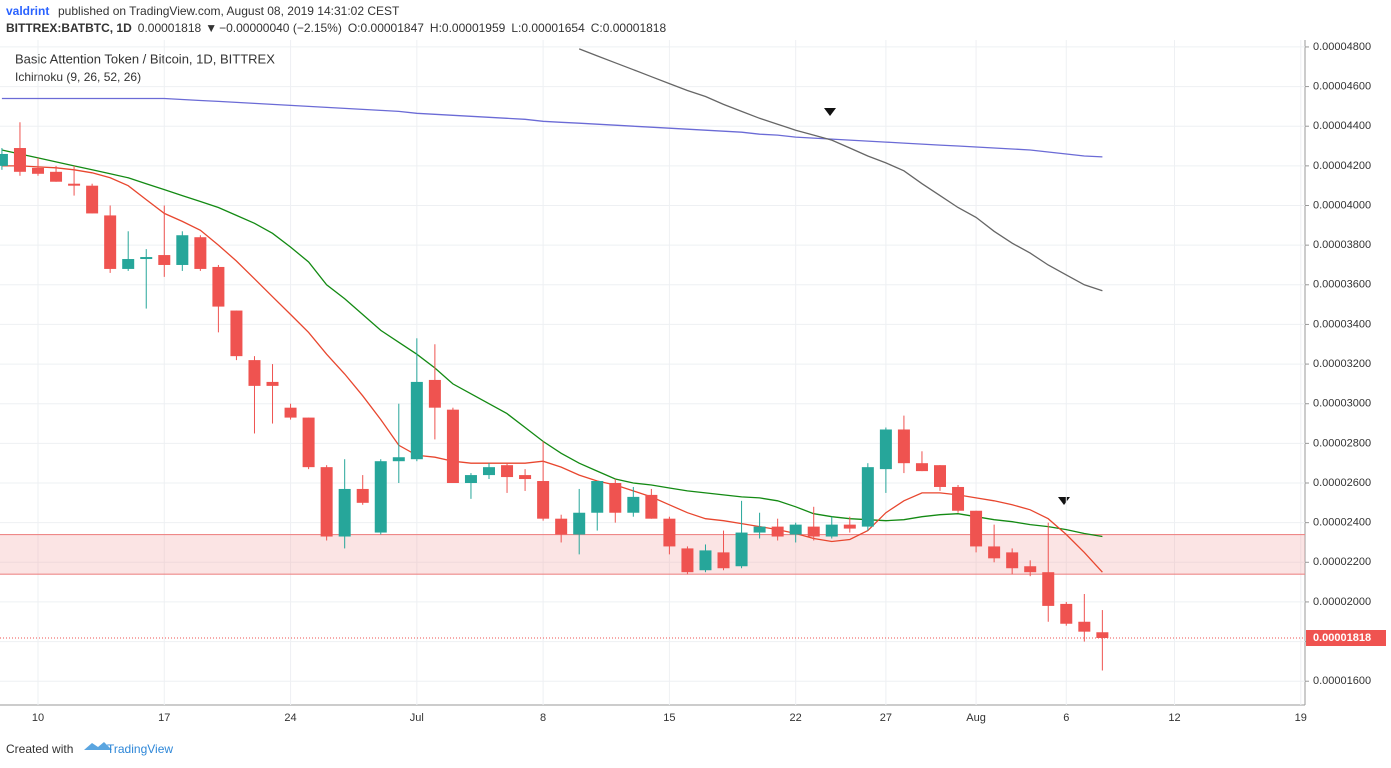 The width and height of the screenshot is (1391, 768). I want to click on y-tick-label: 0.00002200, so click(1342, 562).